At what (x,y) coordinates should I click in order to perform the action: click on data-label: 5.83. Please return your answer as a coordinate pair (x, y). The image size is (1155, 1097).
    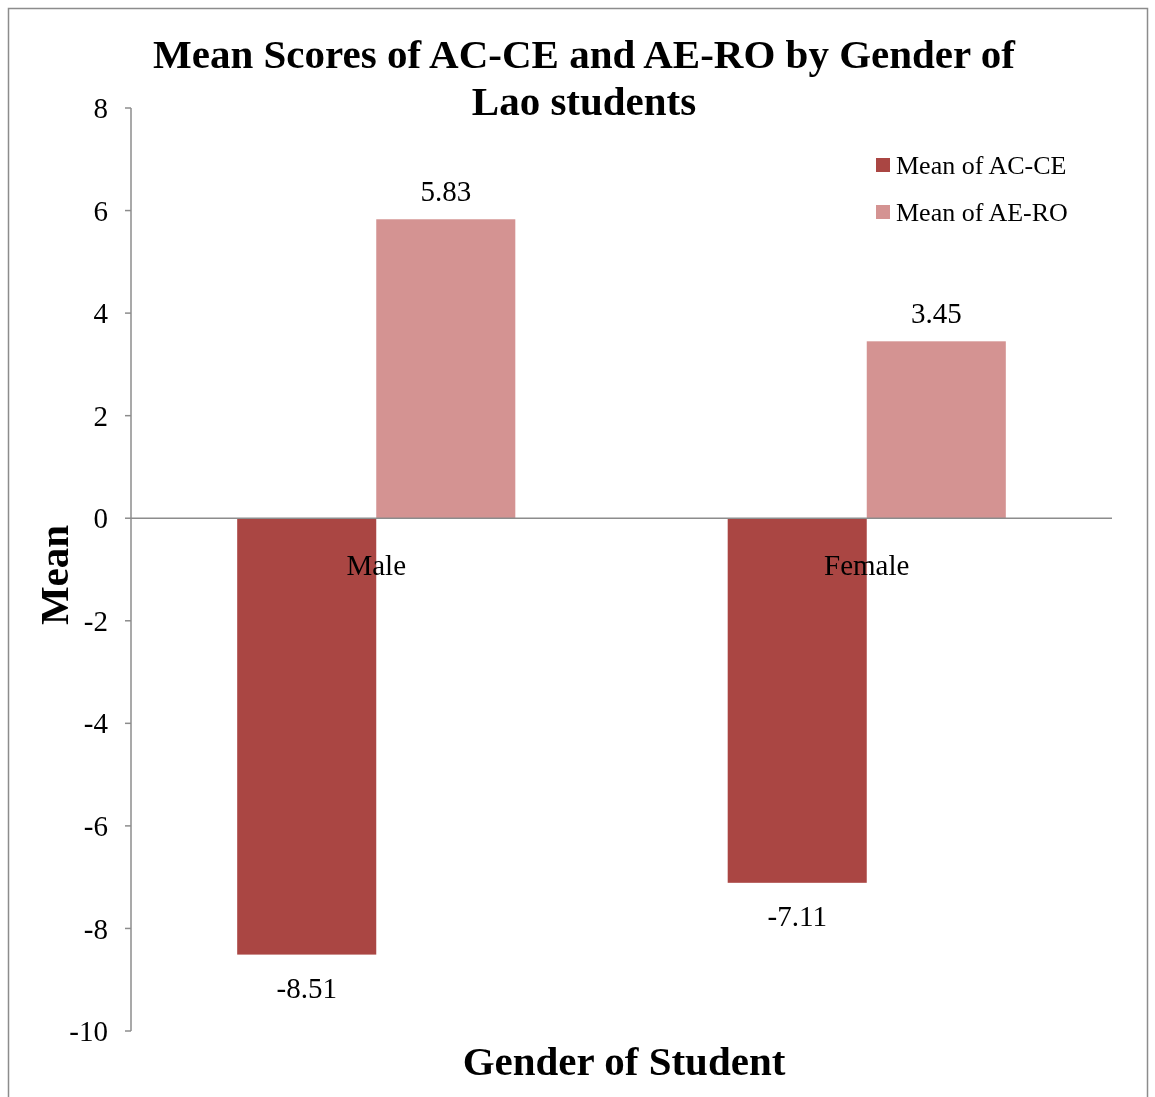
    Looking at the image, I should click on (446, 191).